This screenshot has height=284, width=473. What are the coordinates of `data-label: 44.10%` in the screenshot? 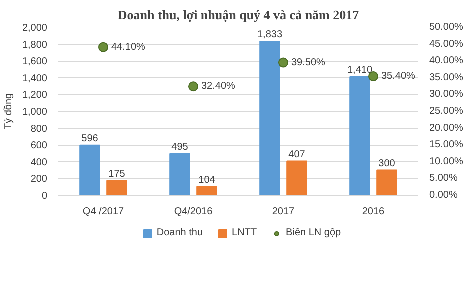 It's located at (129, 47).